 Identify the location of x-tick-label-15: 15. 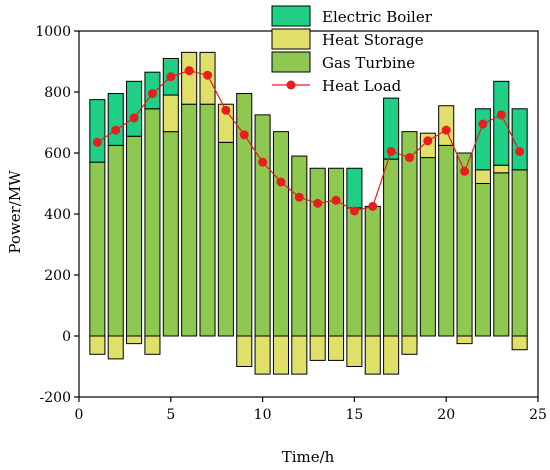
(354, 415).